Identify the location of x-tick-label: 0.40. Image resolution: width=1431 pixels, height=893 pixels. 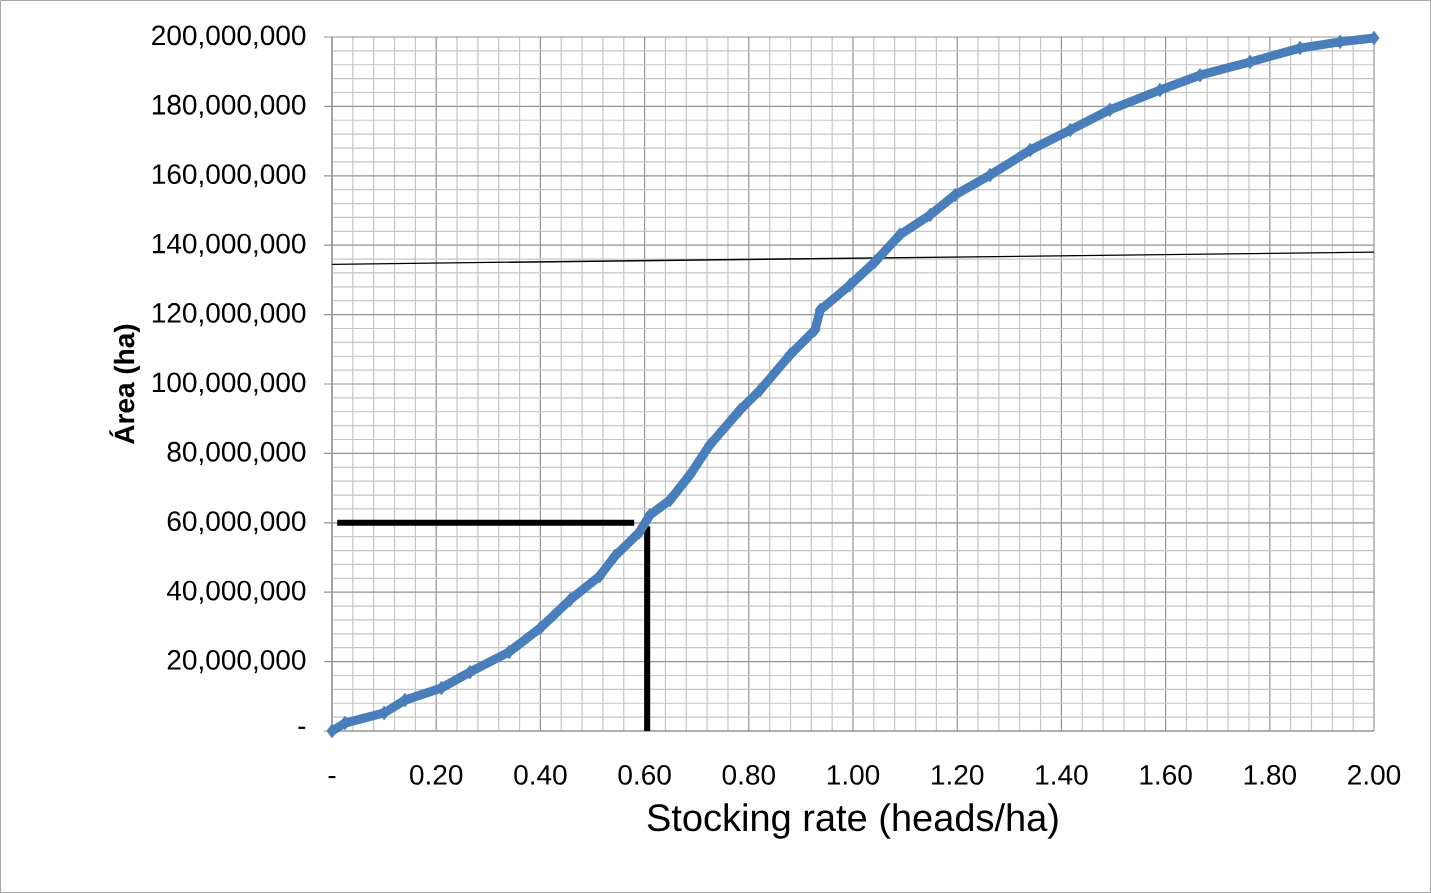
(540, 774).